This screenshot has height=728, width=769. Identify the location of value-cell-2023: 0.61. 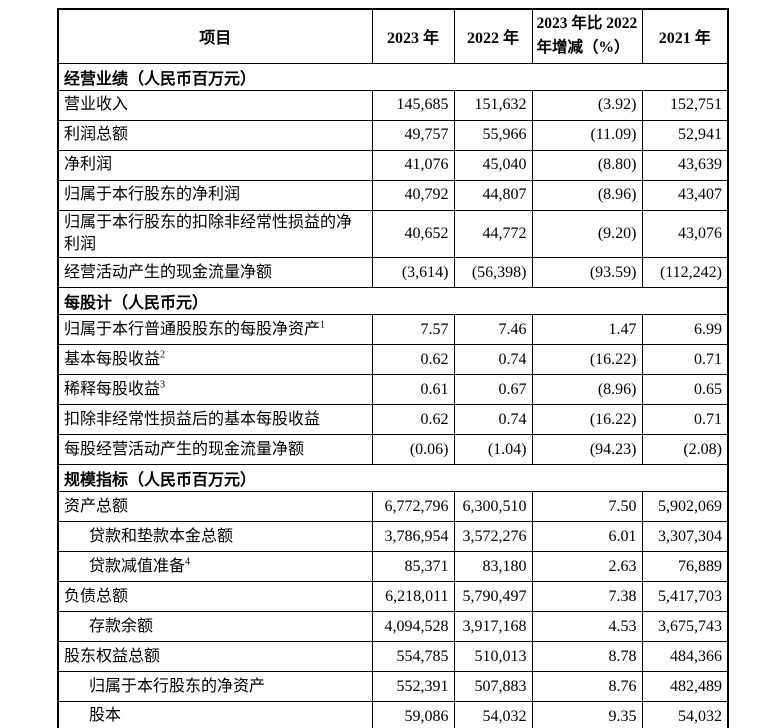
(413, 390).